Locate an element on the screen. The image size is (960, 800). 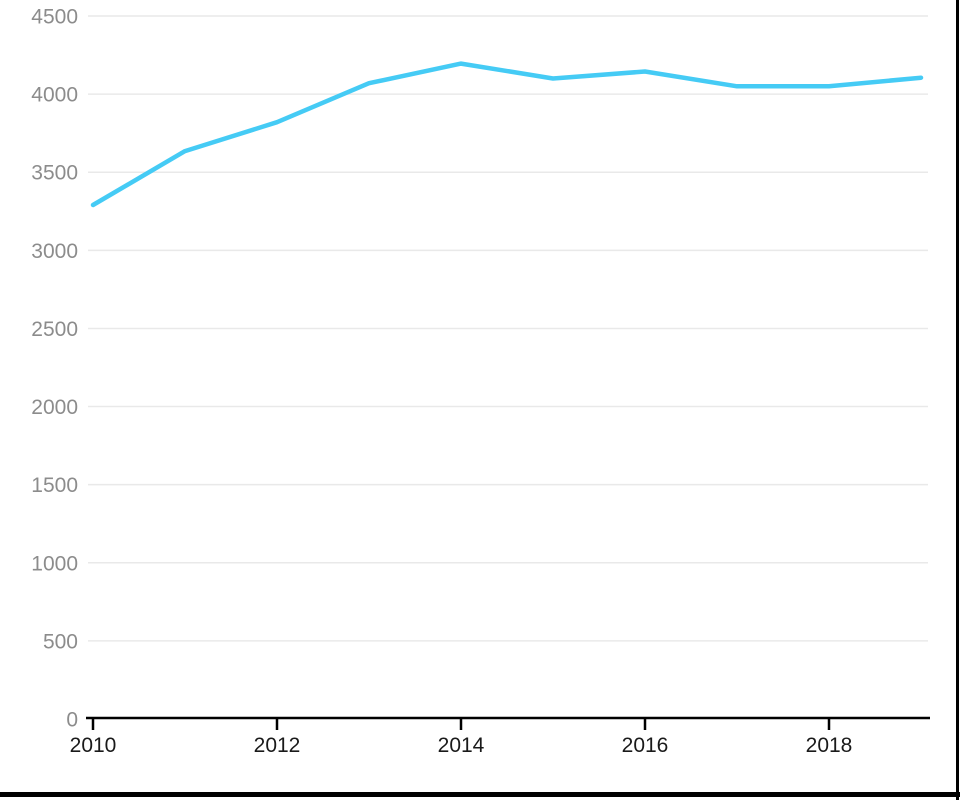
window-border-bottom is located at coordinates (480, 794).